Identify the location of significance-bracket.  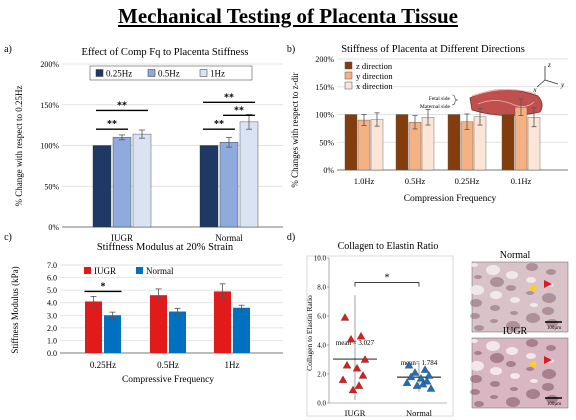
(387, 284).